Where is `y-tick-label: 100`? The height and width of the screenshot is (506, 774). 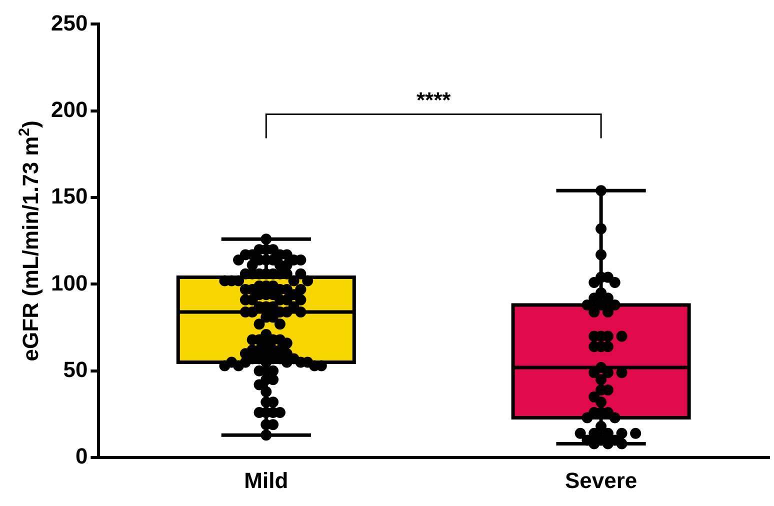 y-tick-label: 100 is located at coordinates (69, 283).